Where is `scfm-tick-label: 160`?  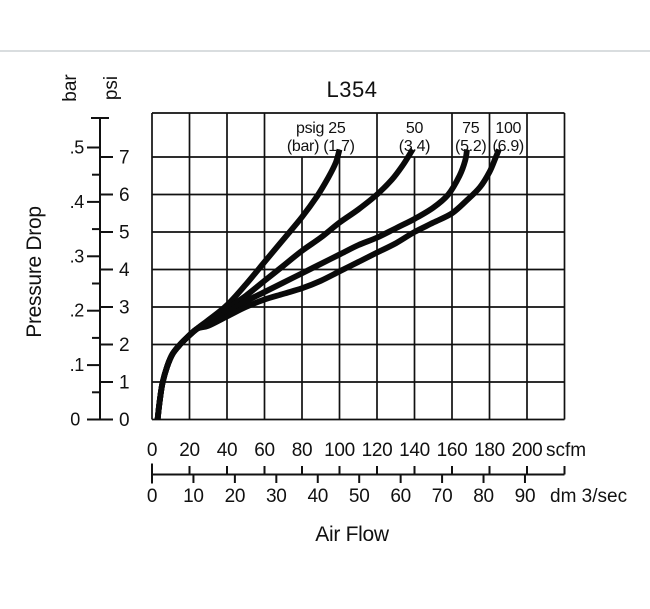
scfm-tick-label: 160 is located at coordinates (452, 450).